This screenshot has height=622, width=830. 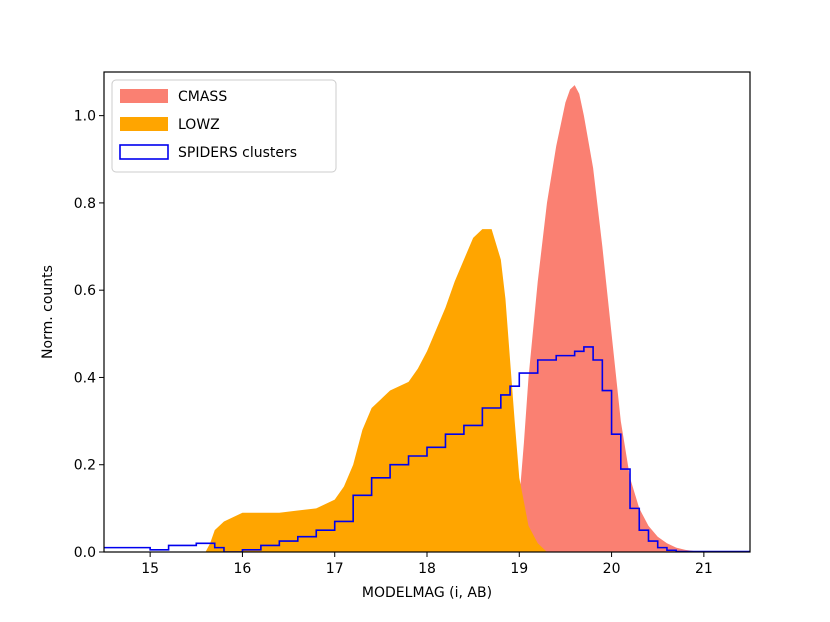 I want to click on x-tick-label: 18, so click(x=427, y=569).